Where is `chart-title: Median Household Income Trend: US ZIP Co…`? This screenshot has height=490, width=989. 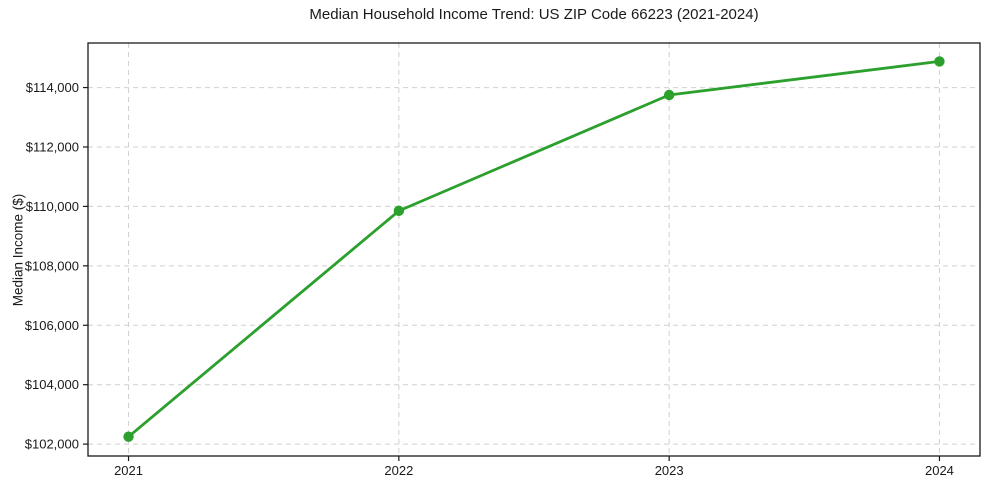
chart-title: Median Household Income Trend: US ZIP Co… is located at coordinates (534, 14).